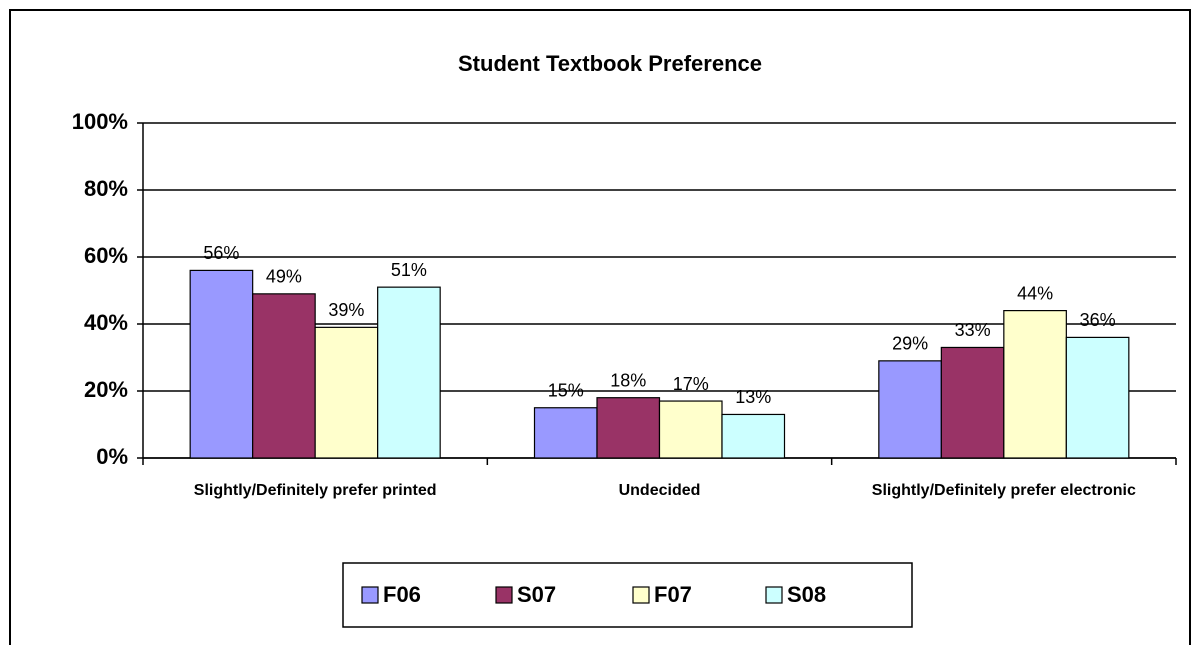 The width and height of the screenshot is (1200, 645). What do you see at coordinates (566, 391) in the screenshot?
I see `data-label: 15%` at bounding box center [566, 391].